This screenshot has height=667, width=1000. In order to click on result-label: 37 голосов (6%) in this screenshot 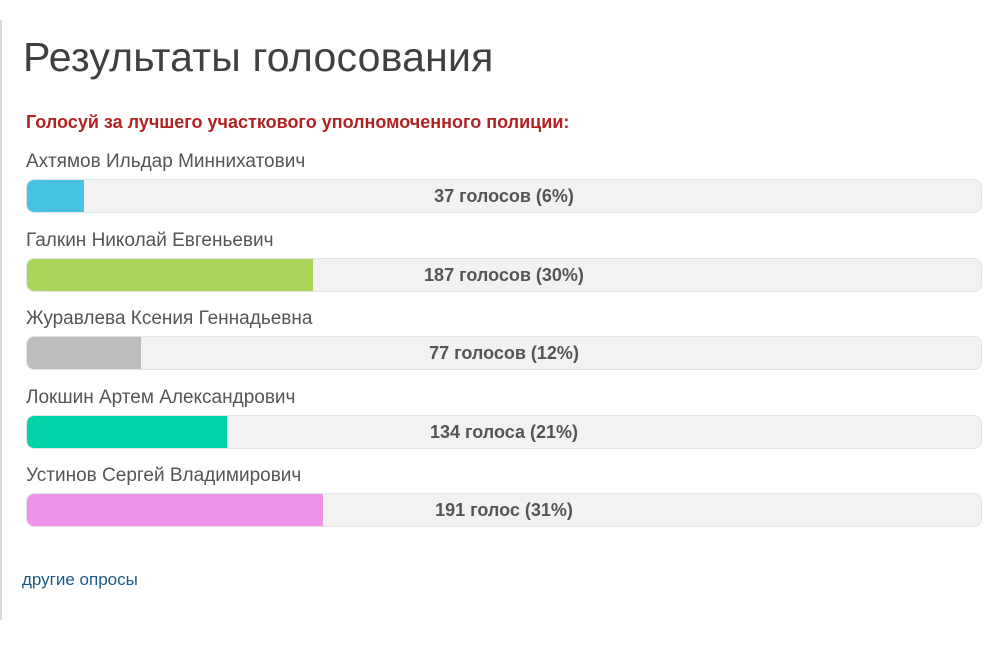, I will do `click(504, 196)`.